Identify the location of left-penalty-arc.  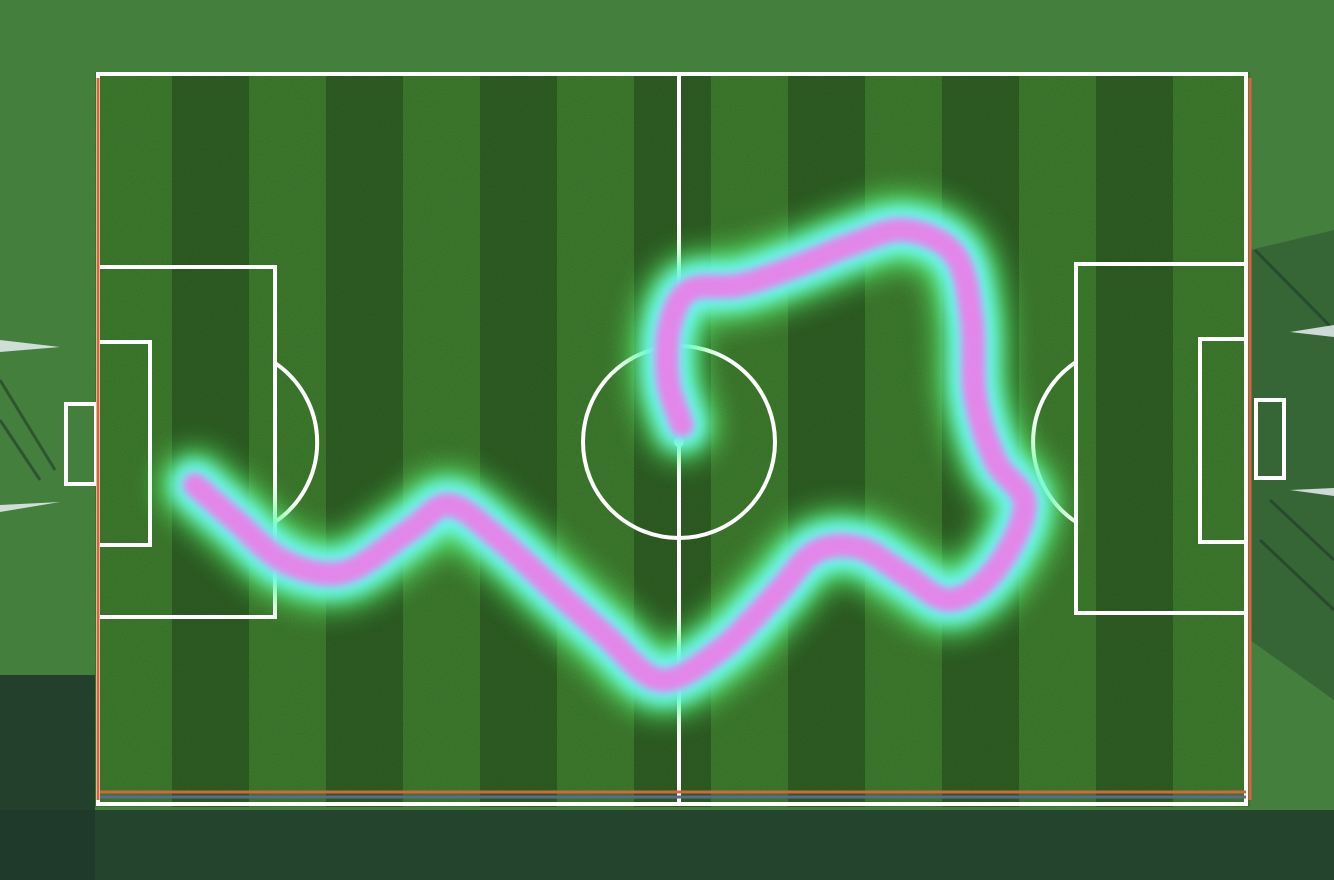
(296, 442).